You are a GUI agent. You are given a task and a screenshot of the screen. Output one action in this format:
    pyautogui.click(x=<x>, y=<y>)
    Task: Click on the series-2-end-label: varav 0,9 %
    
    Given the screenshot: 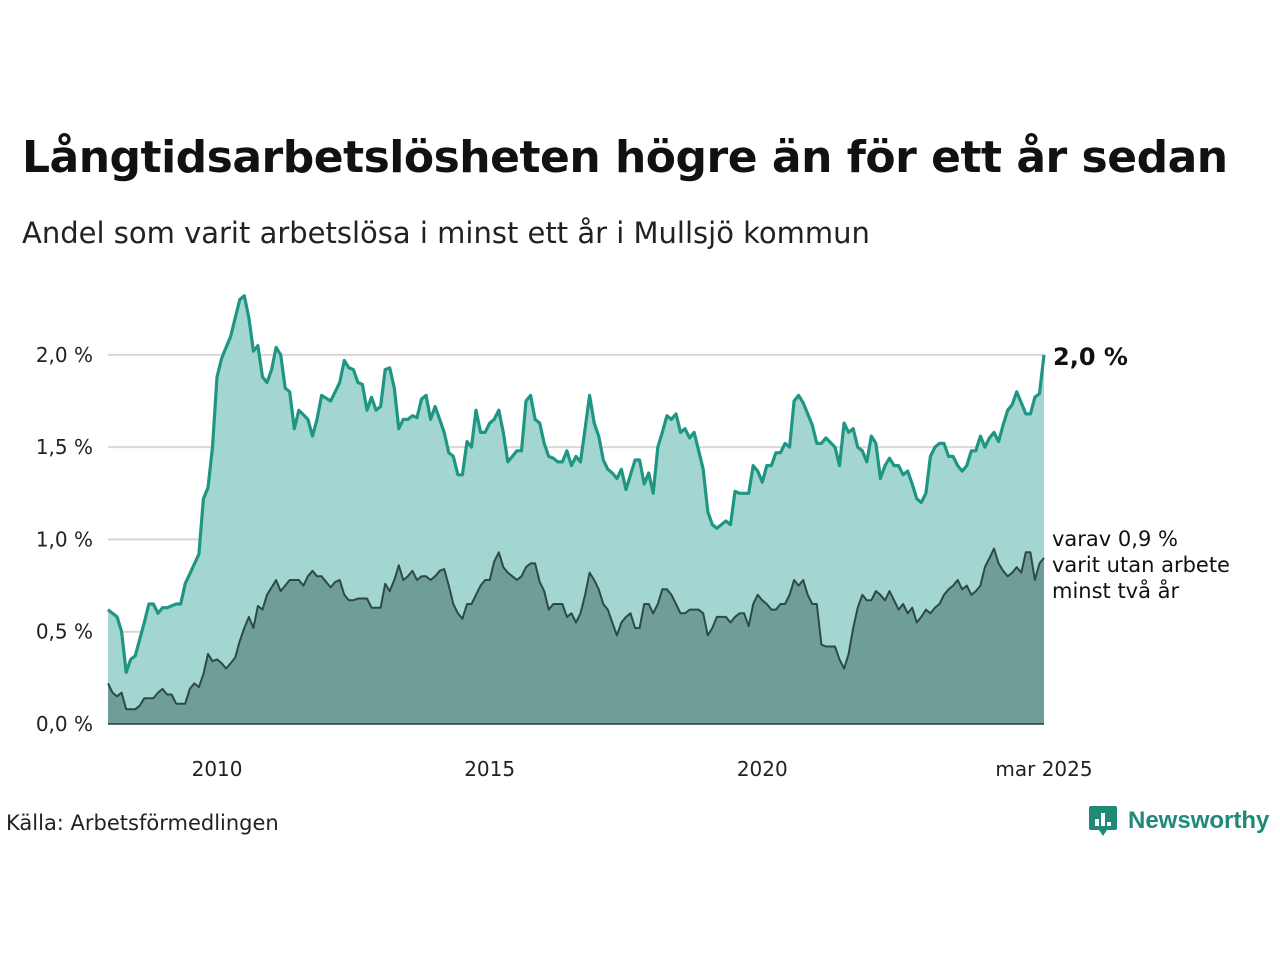 What is the action you would take?
    pyautogui.click(x=1115, y=539)
    